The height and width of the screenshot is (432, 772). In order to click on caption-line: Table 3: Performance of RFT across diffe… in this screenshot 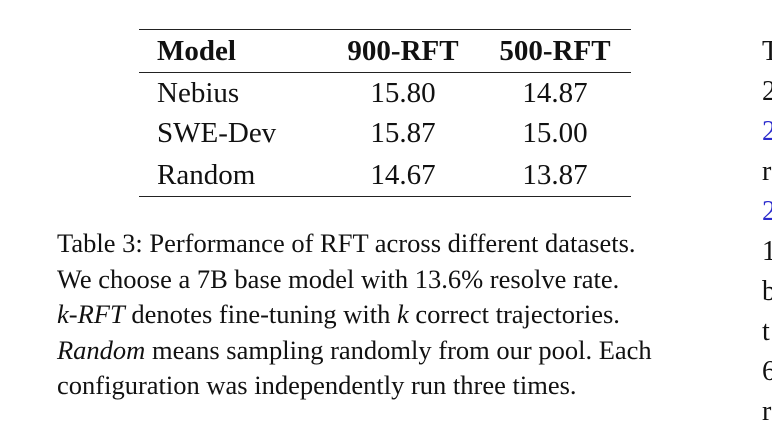, I will do `click(346, 243)`.